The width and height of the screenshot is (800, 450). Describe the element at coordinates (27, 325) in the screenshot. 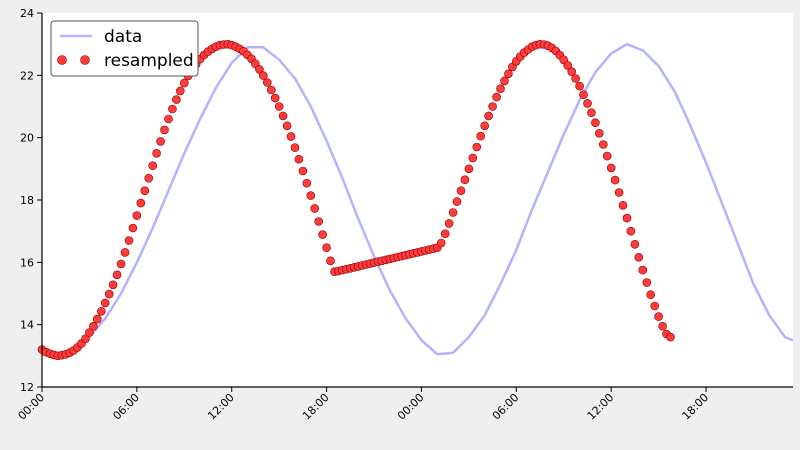

I see `y-tick-label: 14` at that location.